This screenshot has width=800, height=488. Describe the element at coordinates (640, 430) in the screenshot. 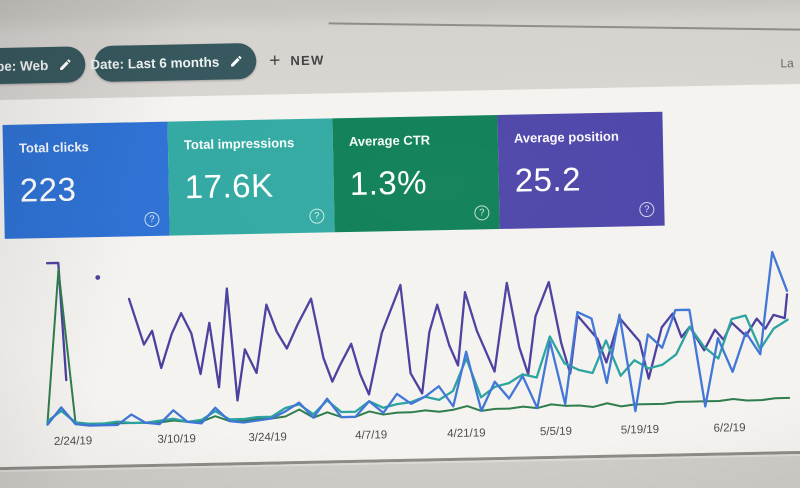

I see `x-tick-label: 5/19/19` at that location.